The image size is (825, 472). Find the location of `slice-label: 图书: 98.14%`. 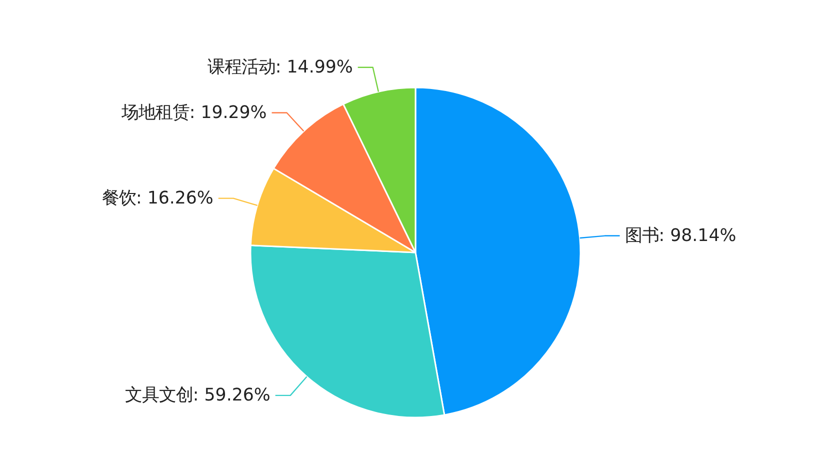

slice-label: 图书: 98.14% is located at coordinates (680, 236).